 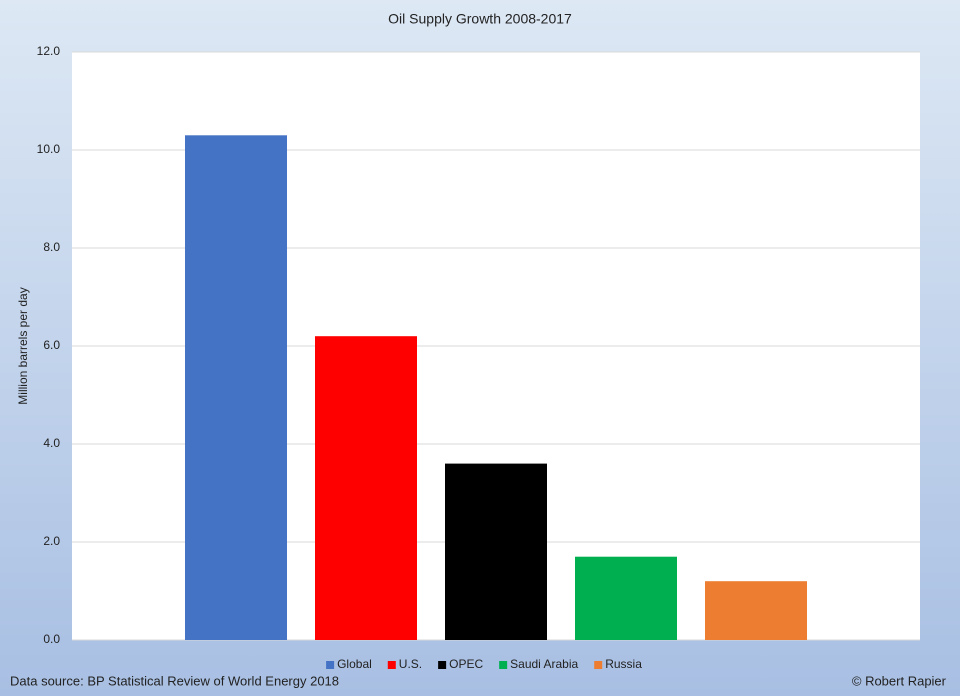 What do you see at coordinates (544, 664) in the screenshot?
I see `legend-label: Saudi Arabia` at bounding box center [544, 664].